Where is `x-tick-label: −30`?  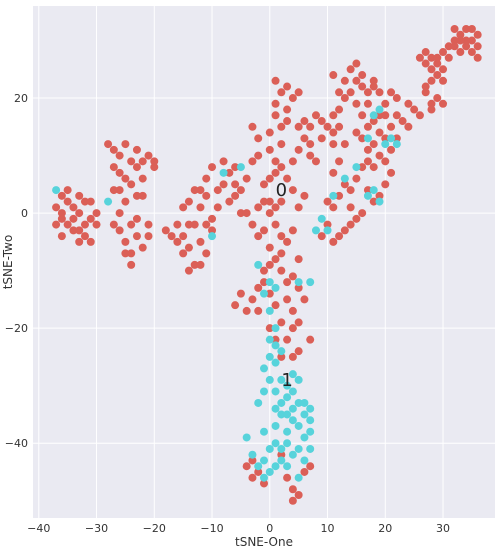 x-tick-label: −30 is located at coordinates (96, 528).